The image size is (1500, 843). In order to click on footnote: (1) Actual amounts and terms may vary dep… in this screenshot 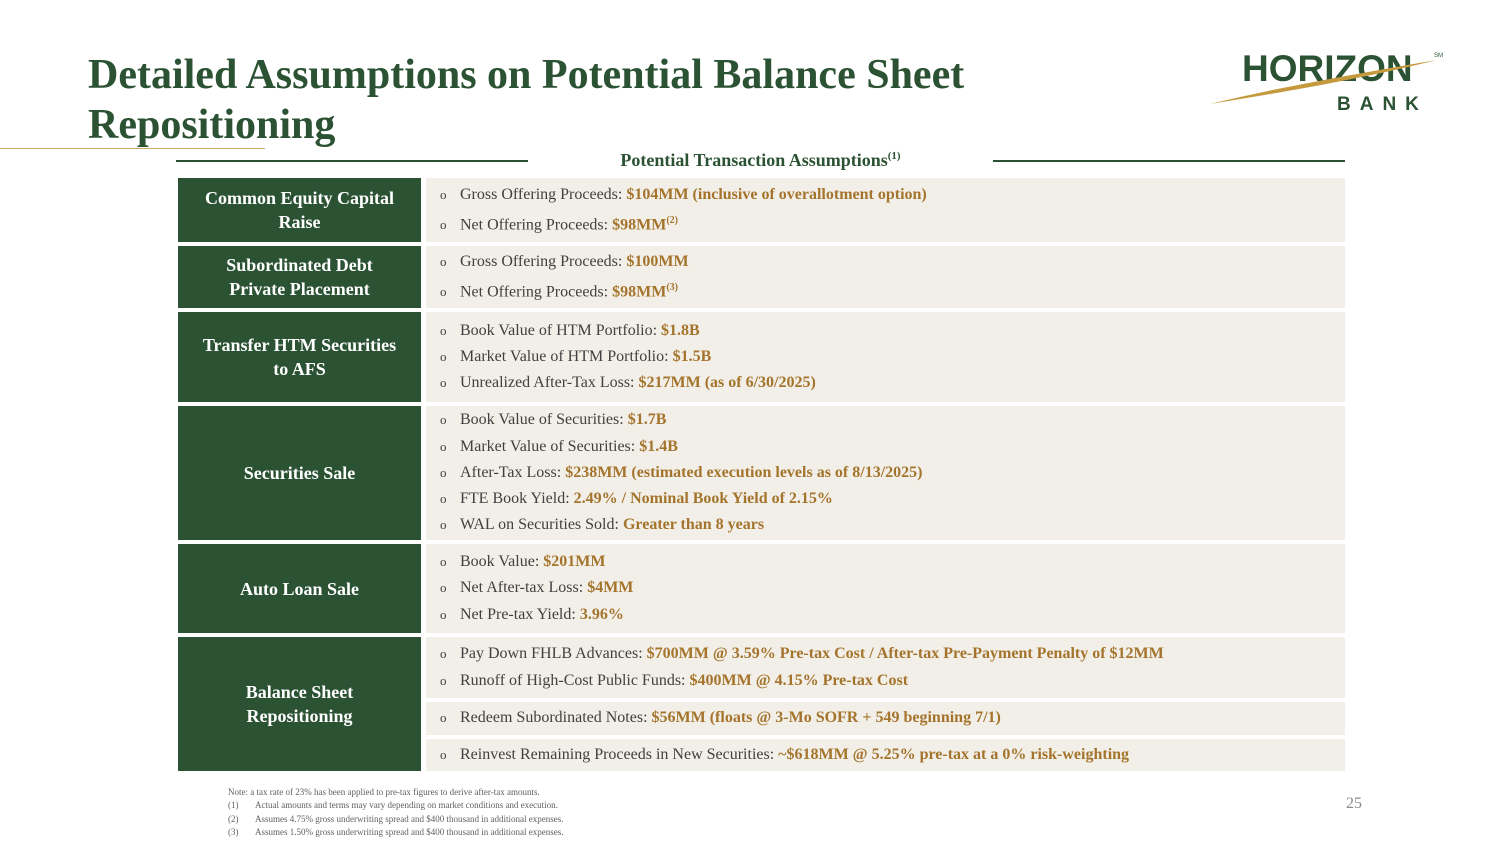, I will do `click(393, 805)`.